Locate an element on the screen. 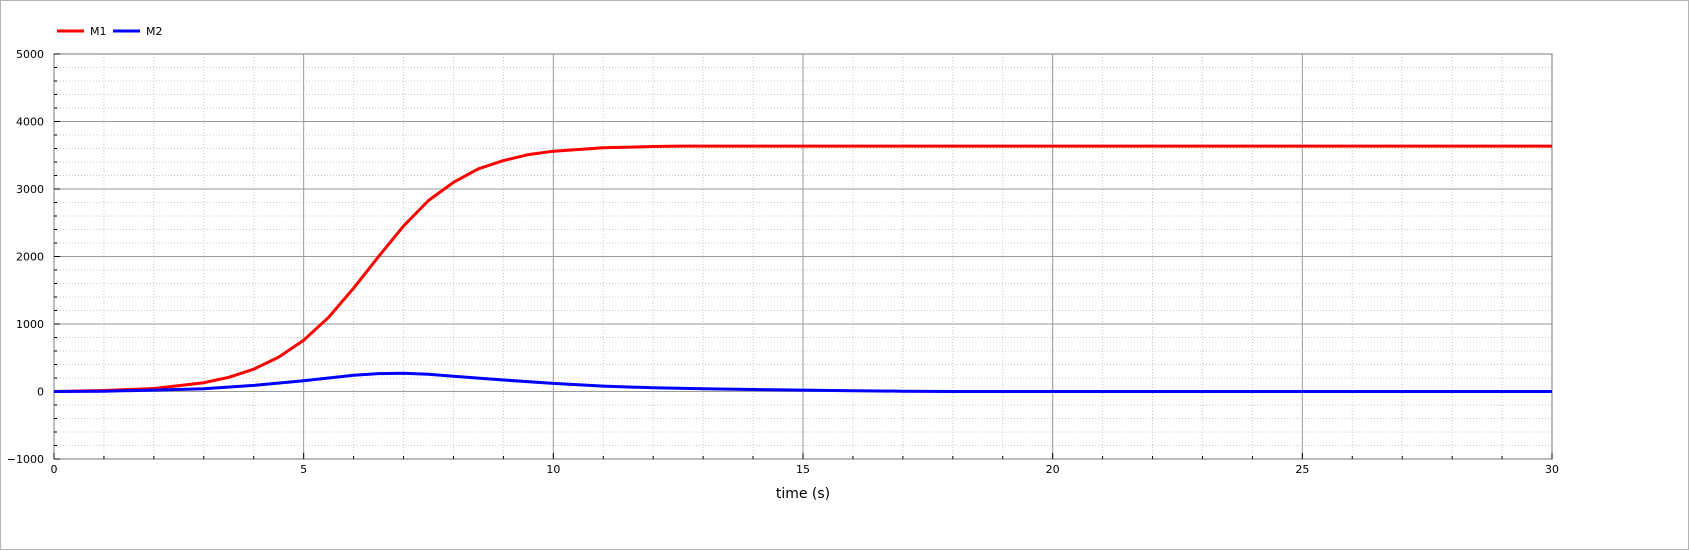 The width and height of the screenshot is (1689, 551). x-tick-label: 10 is located at coordinates (553, 469).